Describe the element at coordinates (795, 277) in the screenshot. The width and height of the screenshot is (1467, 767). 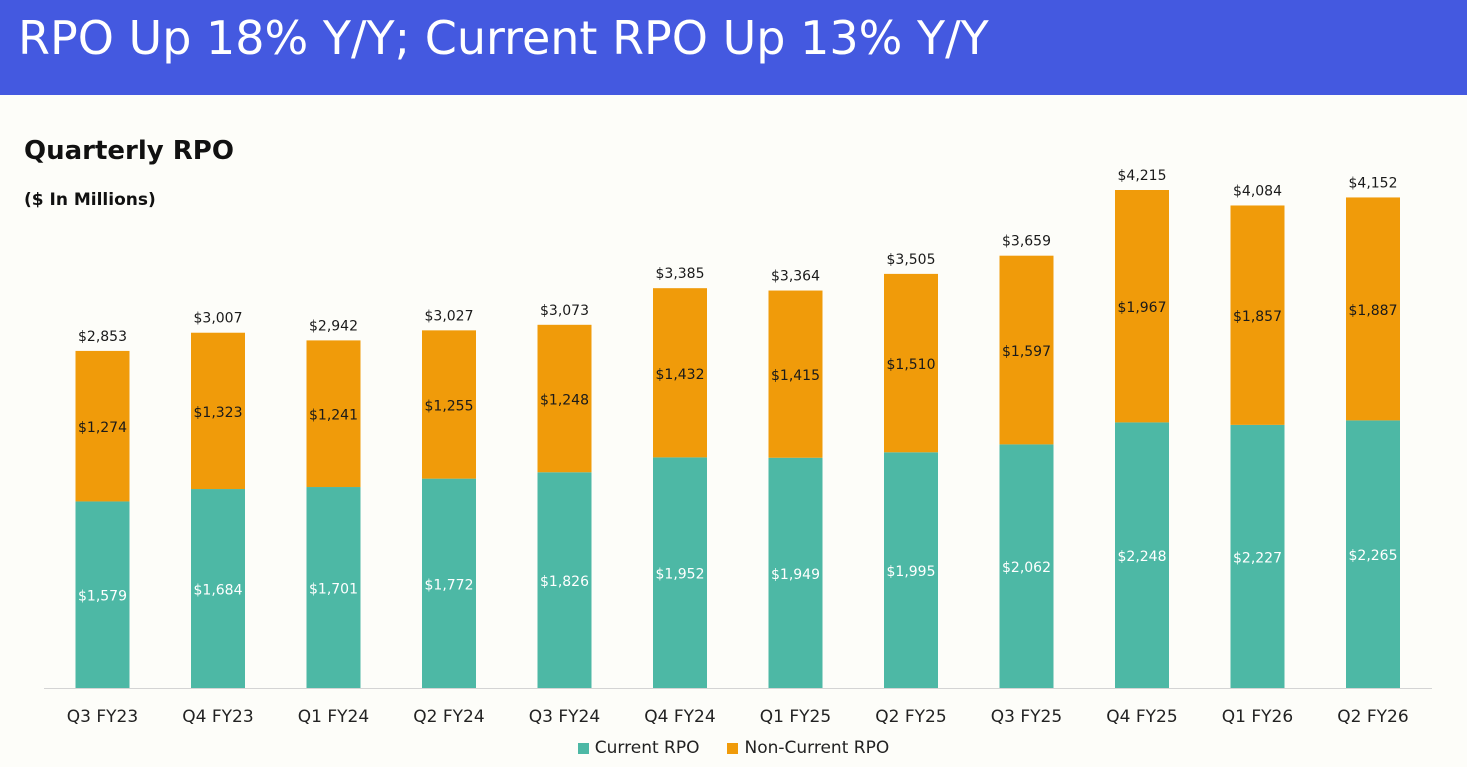
I see `data-label-total: $3,364` at that location.